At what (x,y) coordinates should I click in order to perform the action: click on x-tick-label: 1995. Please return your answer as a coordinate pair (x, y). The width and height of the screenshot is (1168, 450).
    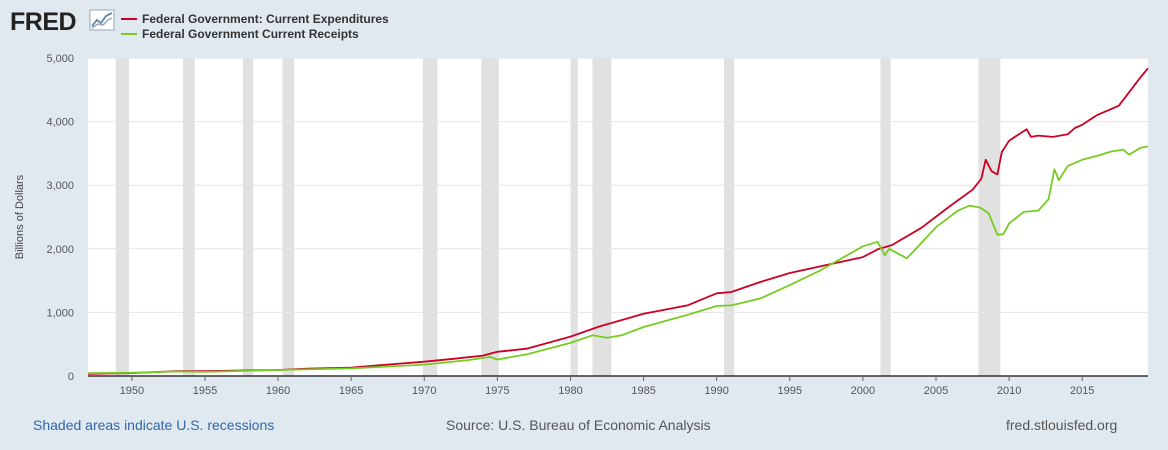
    Looking at the image, I should click on (790, 391).